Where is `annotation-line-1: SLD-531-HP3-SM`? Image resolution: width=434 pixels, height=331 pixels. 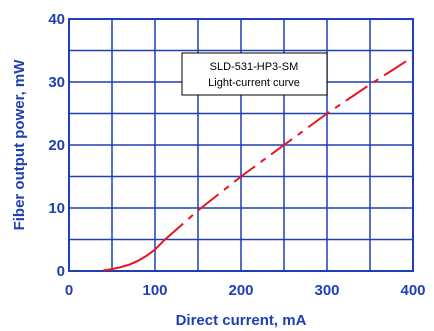
annotation-line-1: SLD-531-HP3-SM is located at coordinates (254, 67).